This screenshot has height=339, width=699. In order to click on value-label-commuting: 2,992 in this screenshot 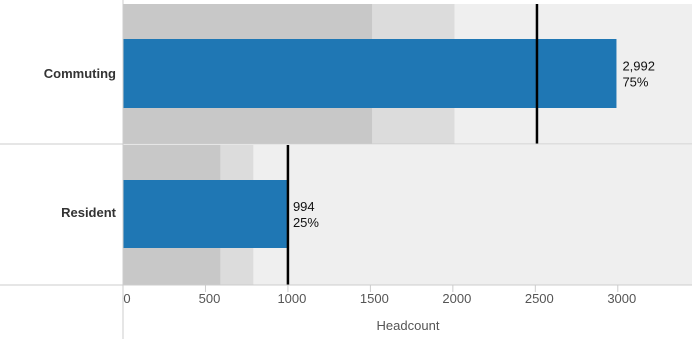, I will do `click(638, 66)`.